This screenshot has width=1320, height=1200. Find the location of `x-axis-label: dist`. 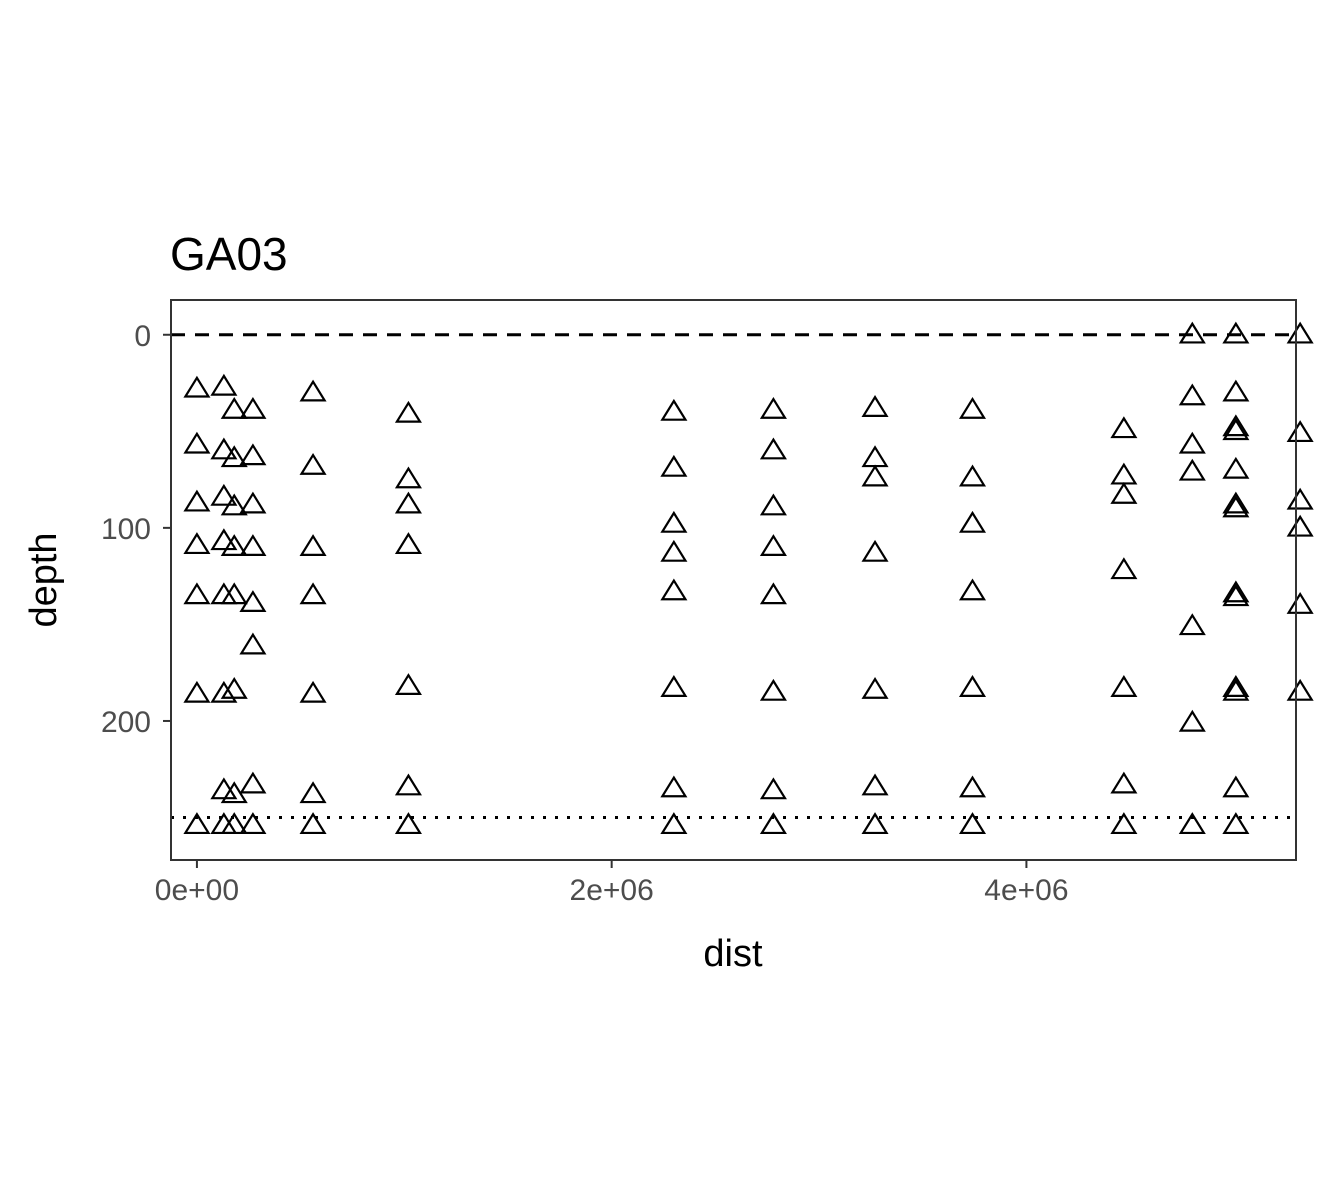

x-axis-label: dist is located at coordinates (733, 954).